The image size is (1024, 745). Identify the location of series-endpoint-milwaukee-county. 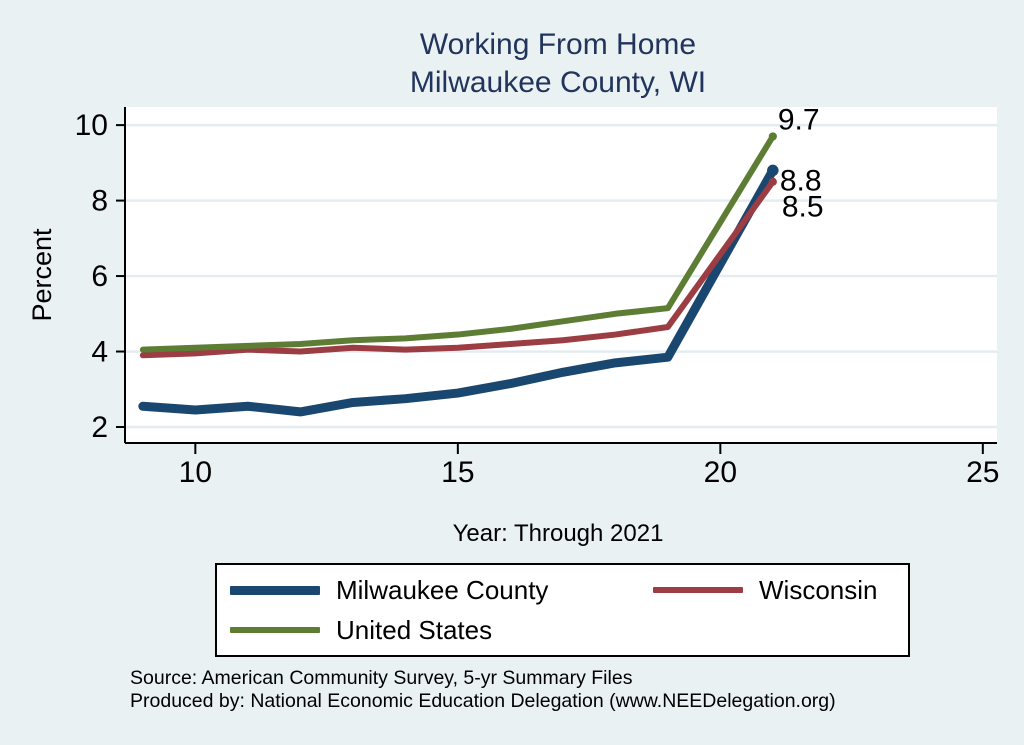
(773, 170).